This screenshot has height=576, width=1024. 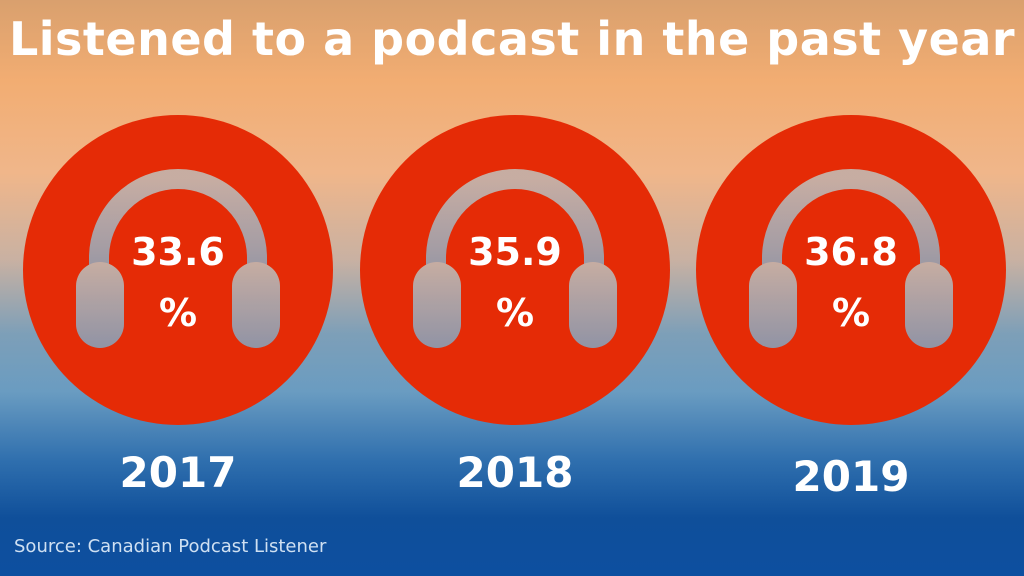 What do you see at coordinates (178, 252) in the screenshot?
I see `value-label: 33.6` at bounding box center [178, 252].